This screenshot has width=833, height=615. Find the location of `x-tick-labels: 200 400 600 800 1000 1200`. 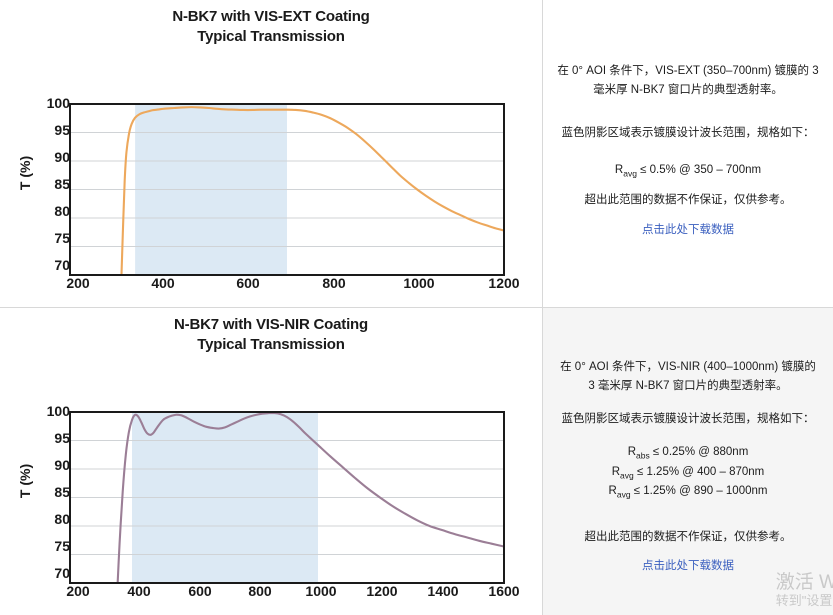

x-tick-labels: 200 400 600 800 1000 1200 is located at coordinates (271, 285).